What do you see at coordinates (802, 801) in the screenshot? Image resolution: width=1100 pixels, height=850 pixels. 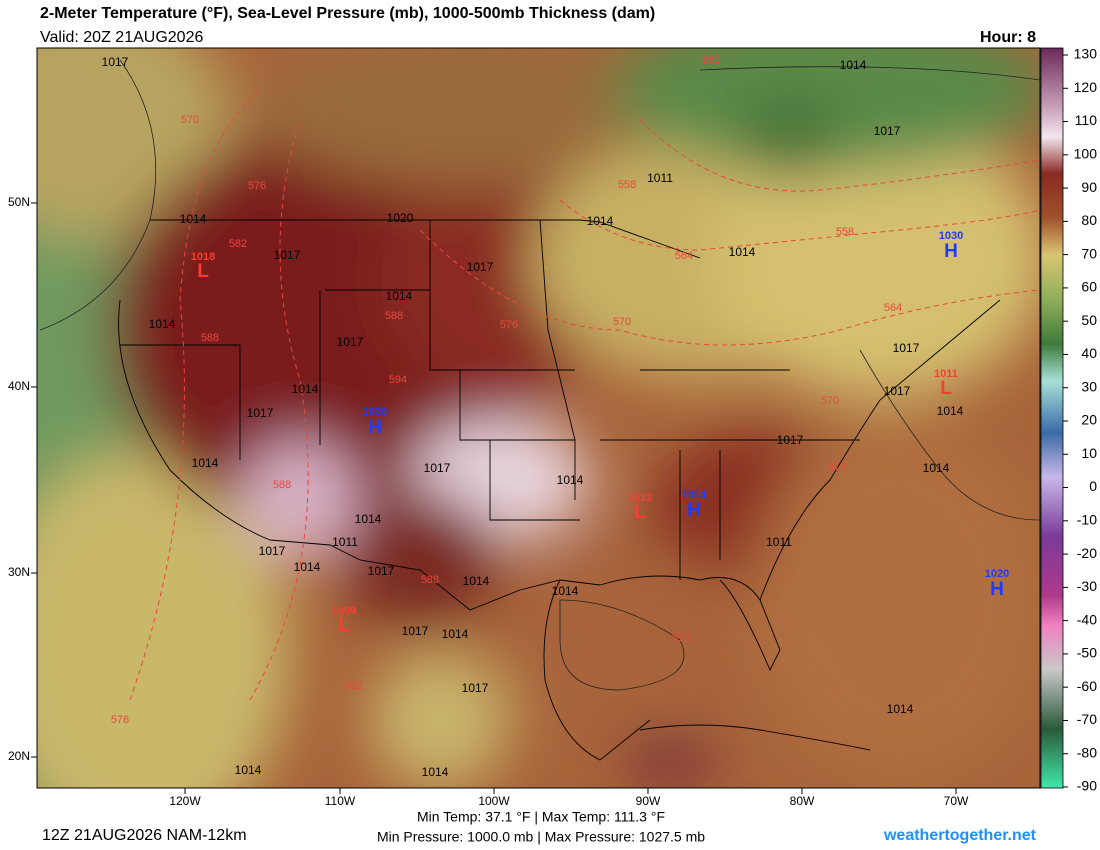 I see `lon-label: 80W` at bounding box center [802, 801].